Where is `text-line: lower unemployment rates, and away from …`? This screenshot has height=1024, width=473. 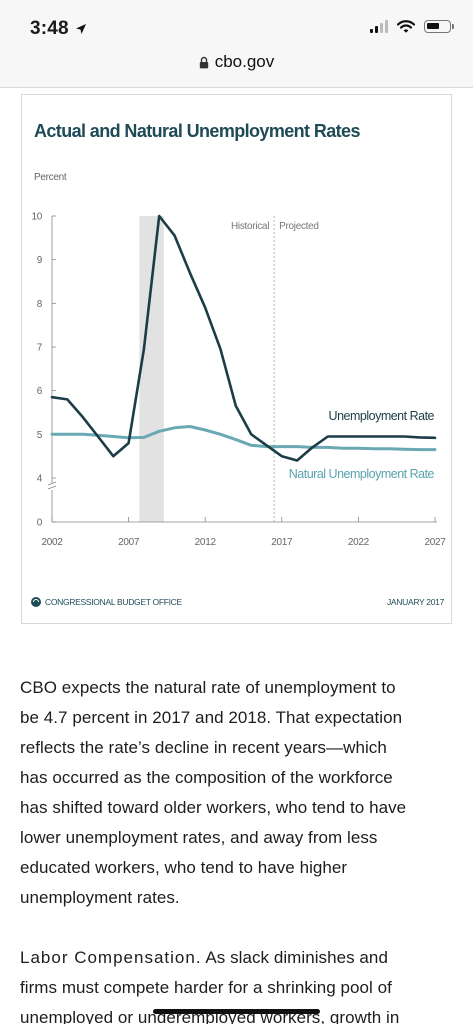
text-line: lower unemployment rates, and away from … is located at coordinates (199, 837).